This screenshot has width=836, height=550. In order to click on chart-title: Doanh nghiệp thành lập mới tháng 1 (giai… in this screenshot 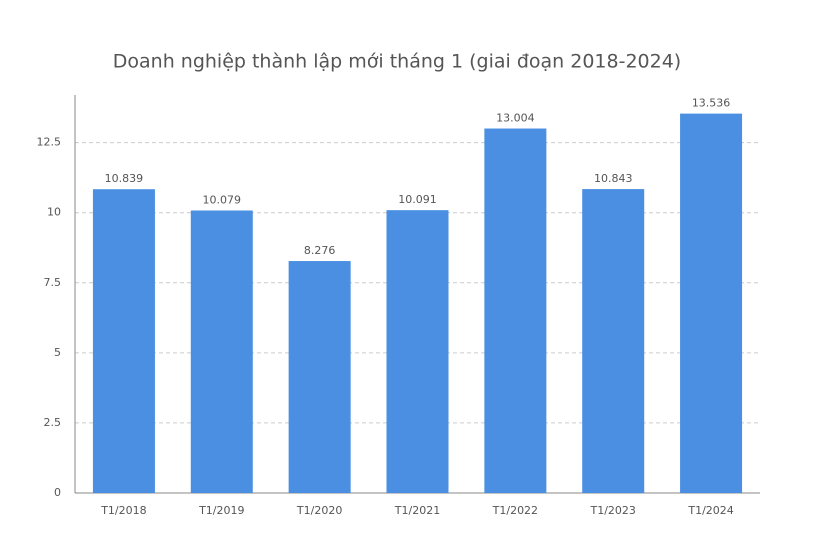, I will do `click(397, 62)`.